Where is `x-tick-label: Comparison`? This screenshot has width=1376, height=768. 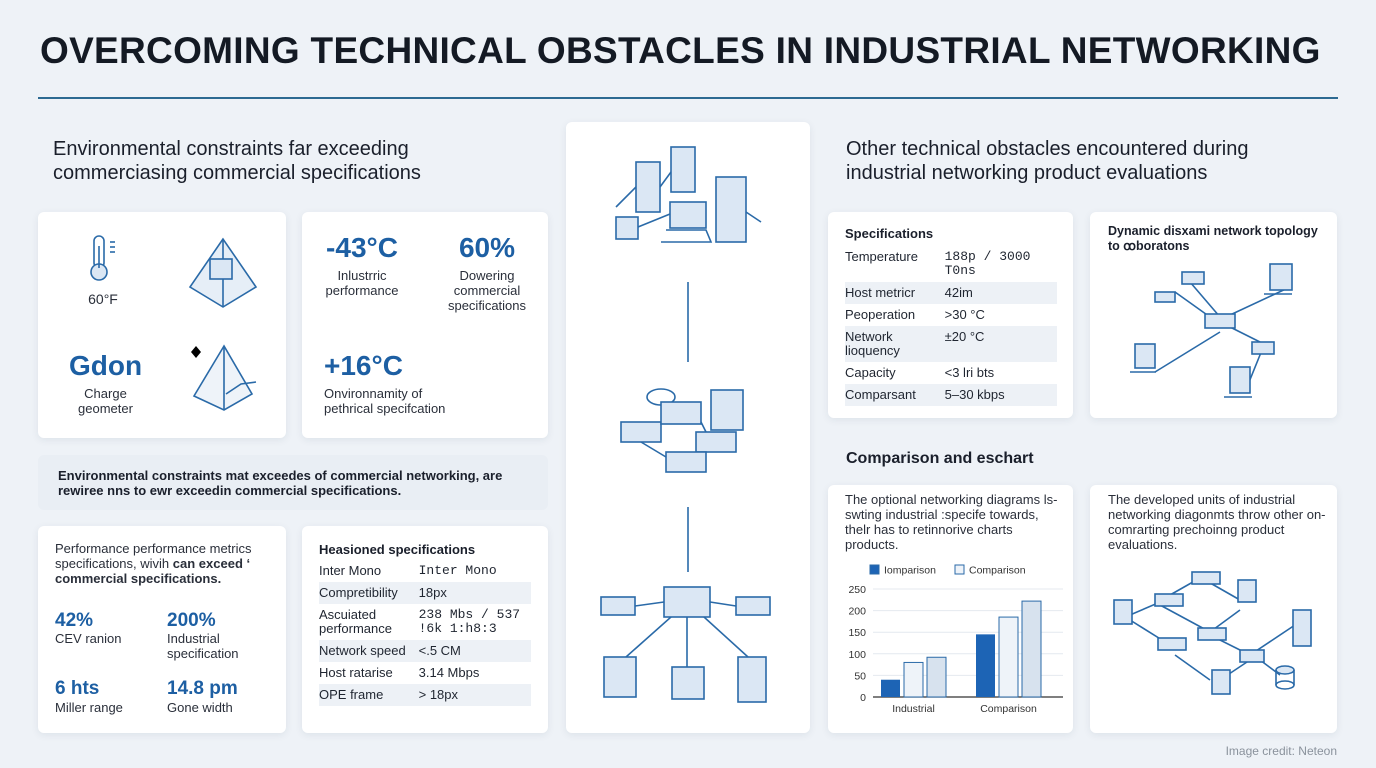 x-tick-label: Comparison is located at coordinates (1008, 709).